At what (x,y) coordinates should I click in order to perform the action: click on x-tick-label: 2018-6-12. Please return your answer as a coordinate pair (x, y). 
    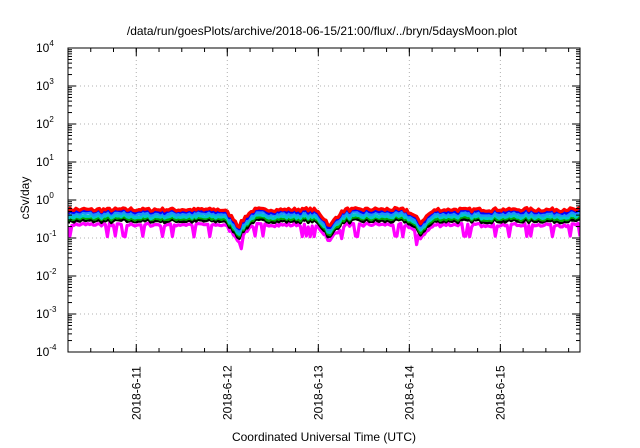
    Looking at the image, I should click on (227, 392).